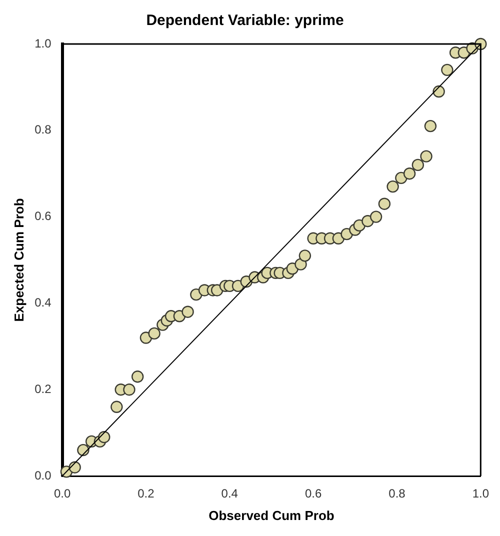 This screenshot has height=536, width=500. What do you see at coordinates (271, 515) in the screenshot?
I see `x-axis-title: Observed Cum Prob` at bounding box center [271, 515].